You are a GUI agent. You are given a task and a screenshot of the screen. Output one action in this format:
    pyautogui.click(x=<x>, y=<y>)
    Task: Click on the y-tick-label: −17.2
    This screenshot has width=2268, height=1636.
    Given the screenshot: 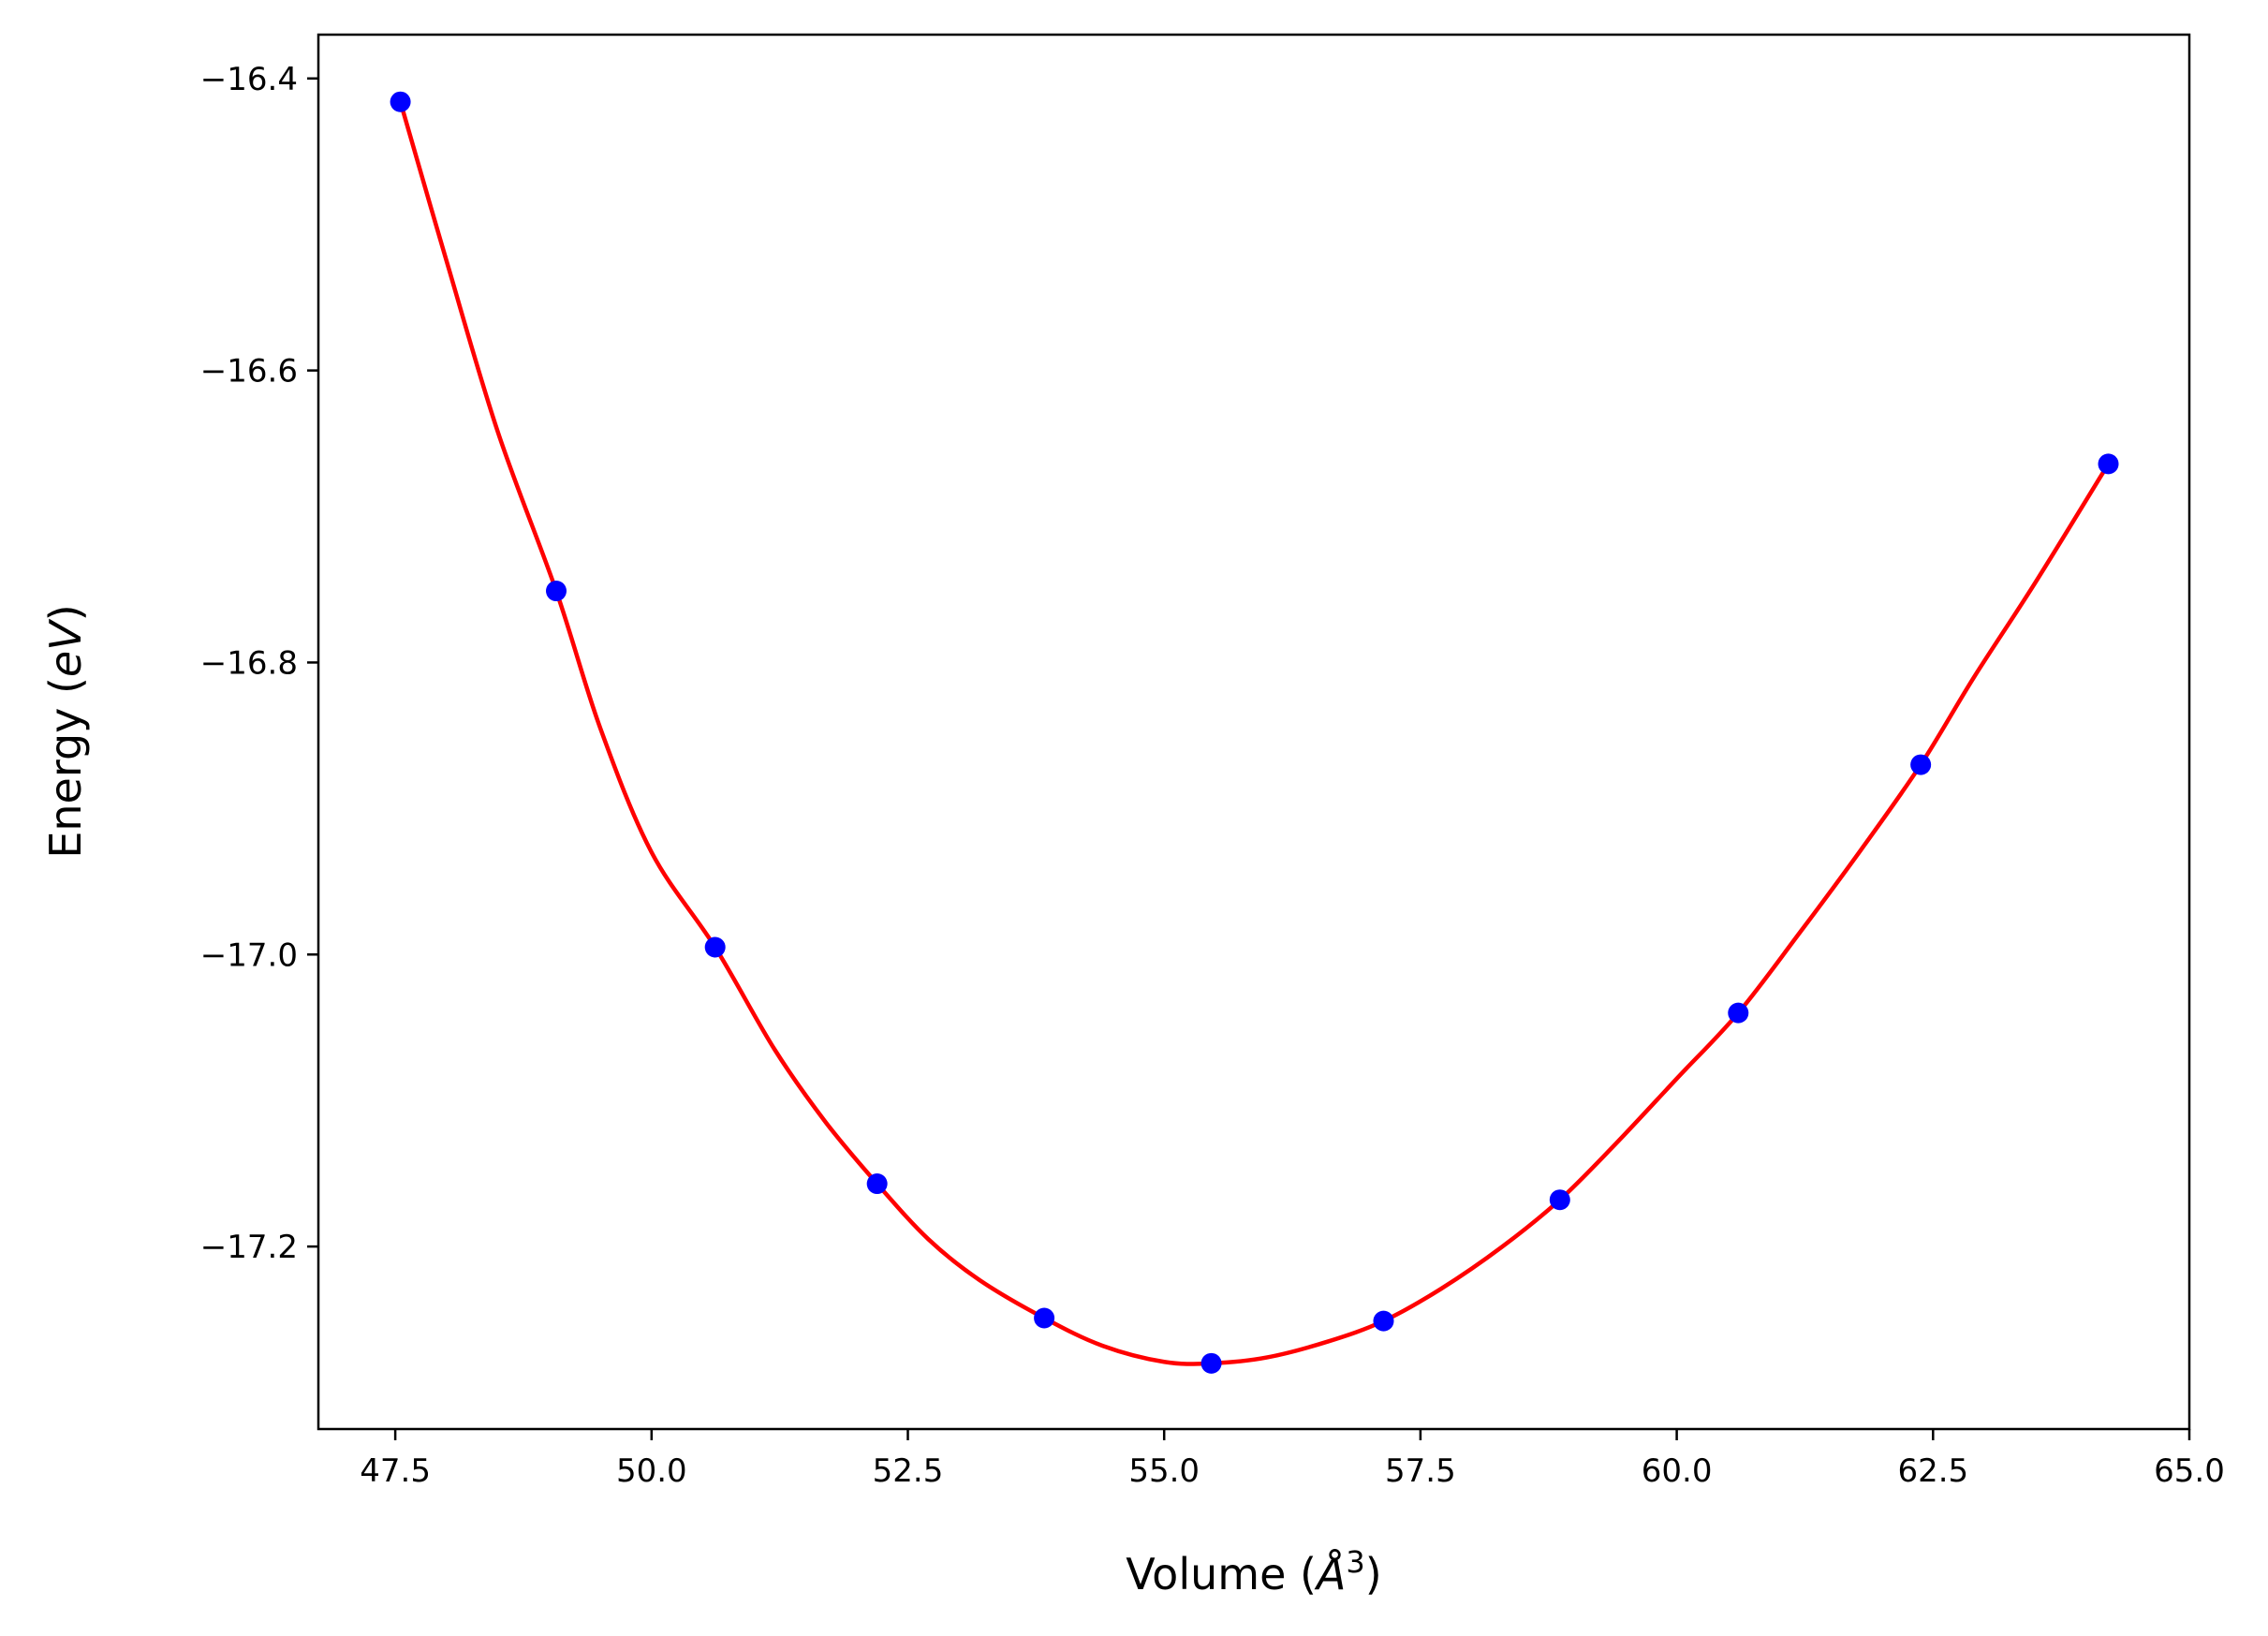 What is the action you would take?
    pyautogui.click(x=249, y=1247)
    